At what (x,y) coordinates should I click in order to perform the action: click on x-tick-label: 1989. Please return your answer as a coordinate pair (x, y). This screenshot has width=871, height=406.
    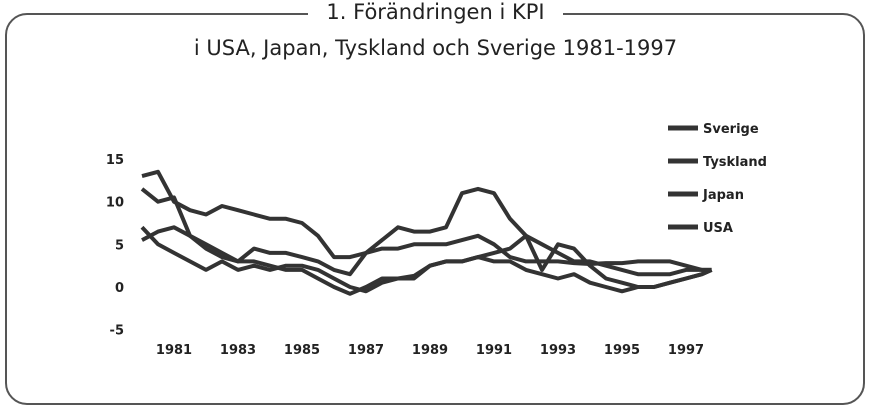
    Looking at the image, I should click on (430, 350).